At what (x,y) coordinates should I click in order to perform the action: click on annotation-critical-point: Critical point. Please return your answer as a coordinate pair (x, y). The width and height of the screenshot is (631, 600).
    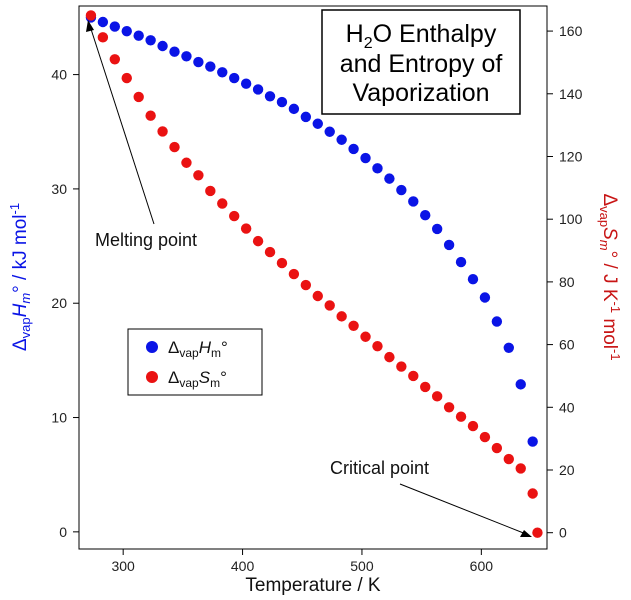
    Looking at the image, I should click on (431, 497).